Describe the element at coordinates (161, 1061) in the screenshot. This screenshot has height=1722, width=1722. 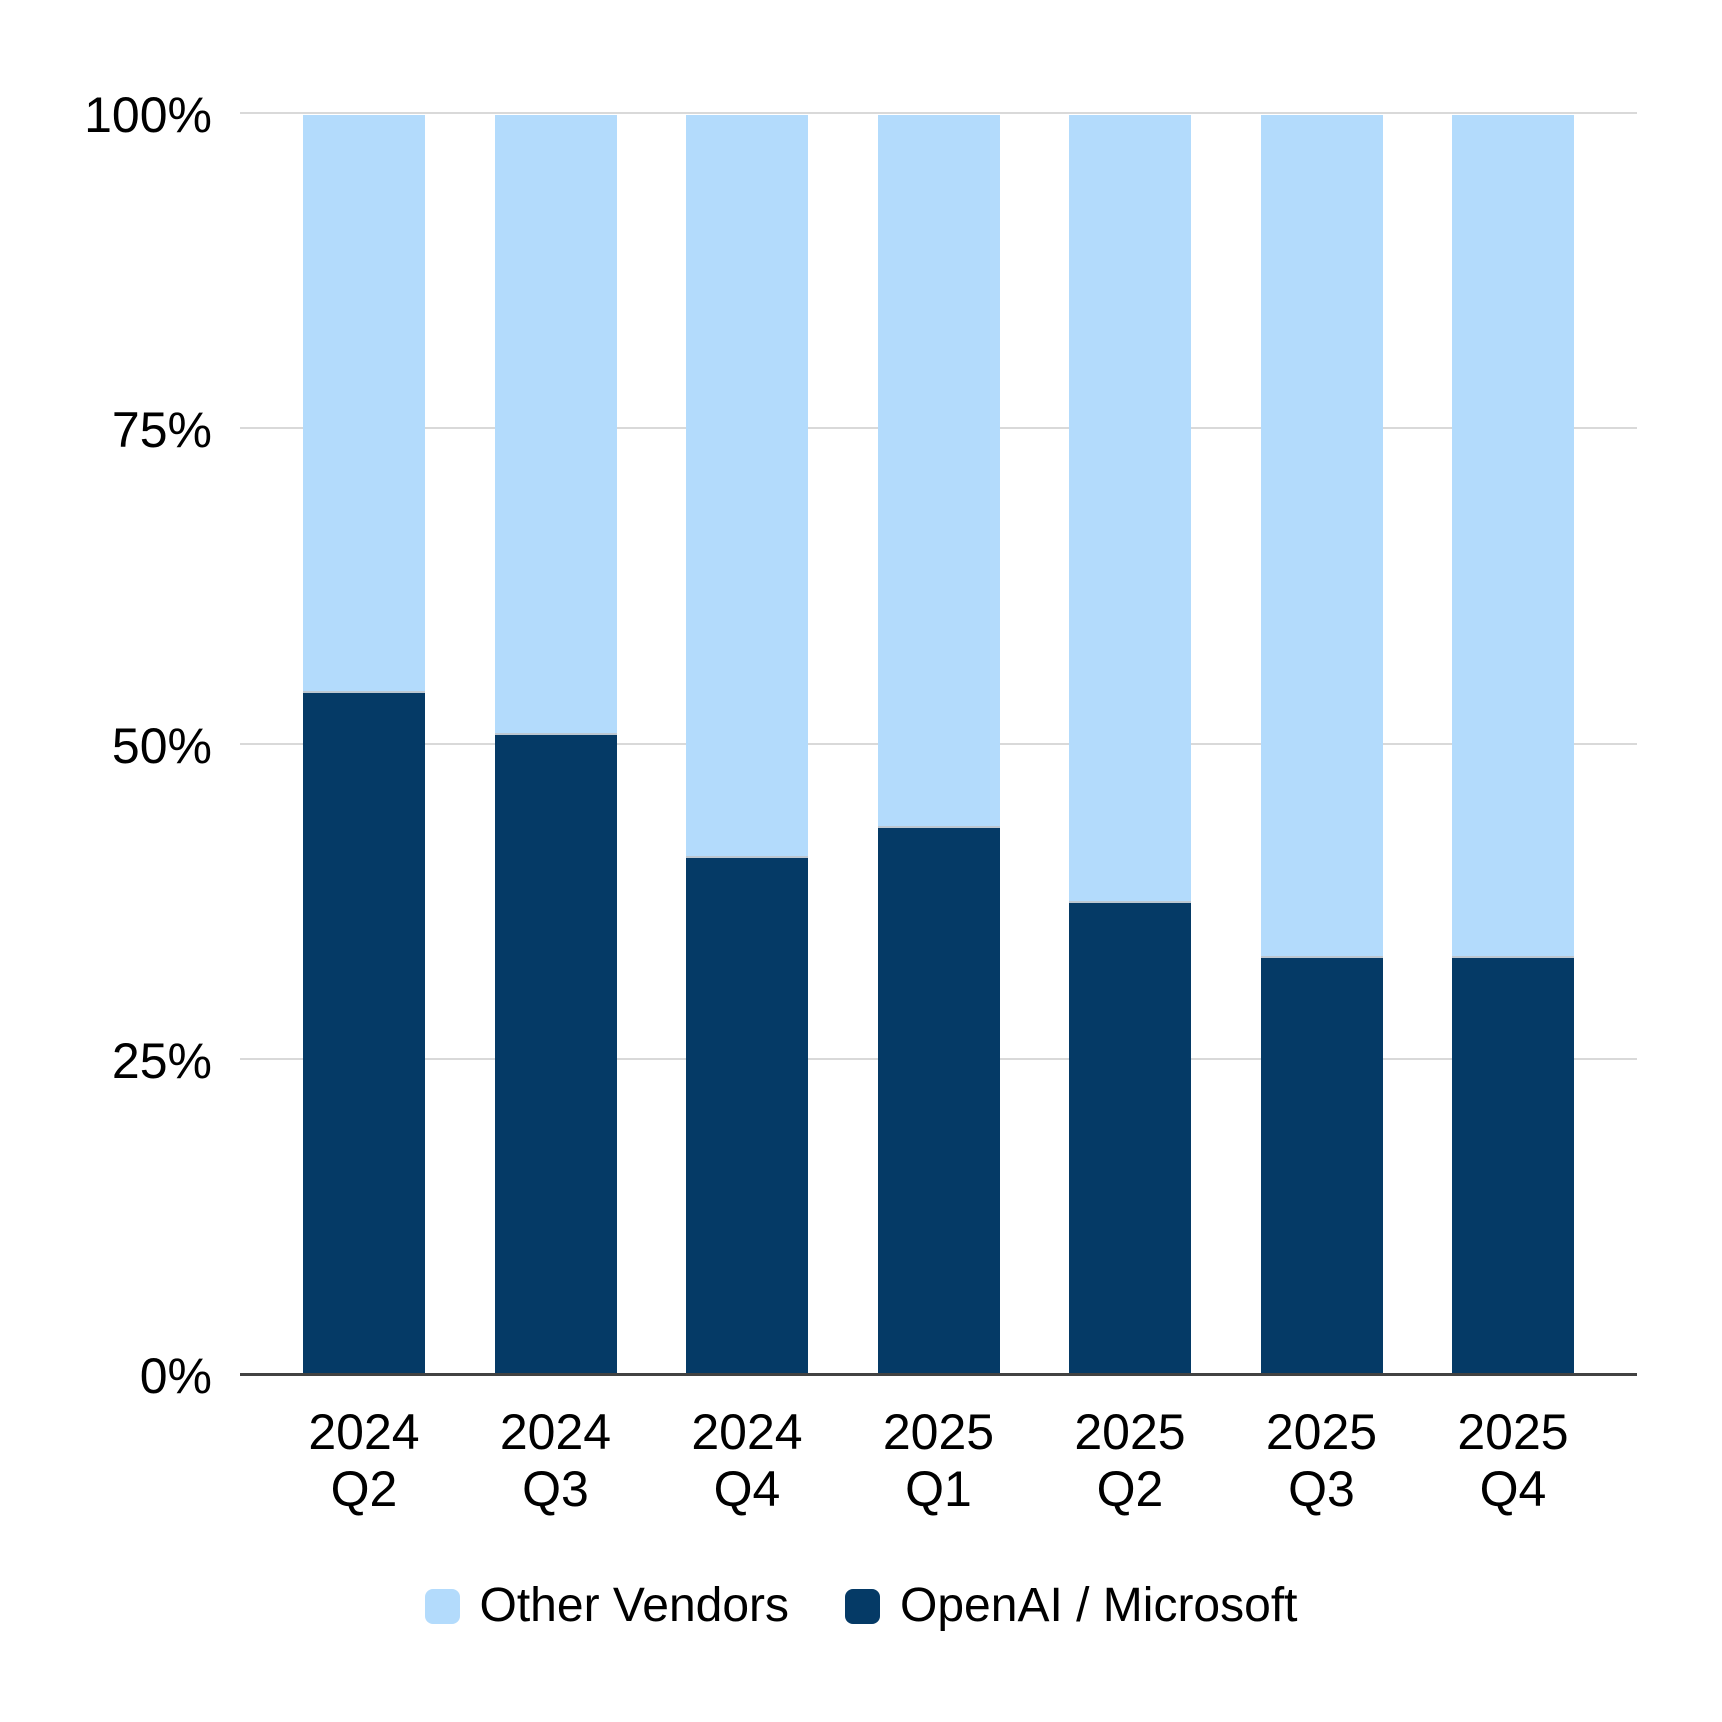
I see `y-axis-tick-label: 25%` at that location.